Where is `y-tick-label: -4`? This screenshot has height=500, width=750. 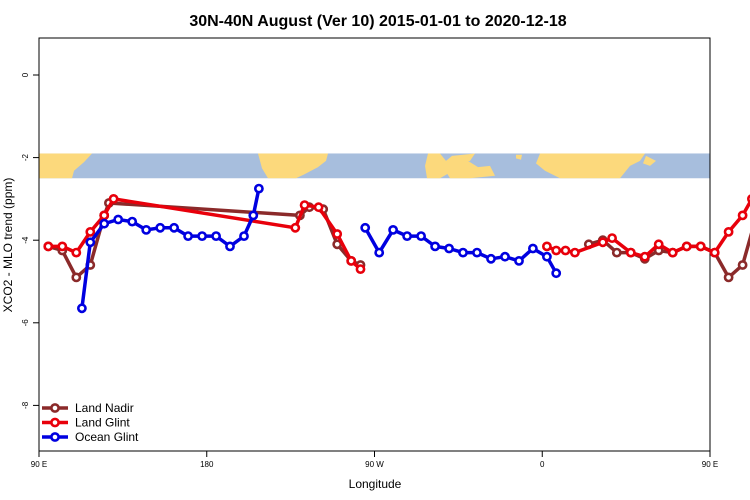 y-tick-label: -4 is located at coordinates (25, 240).